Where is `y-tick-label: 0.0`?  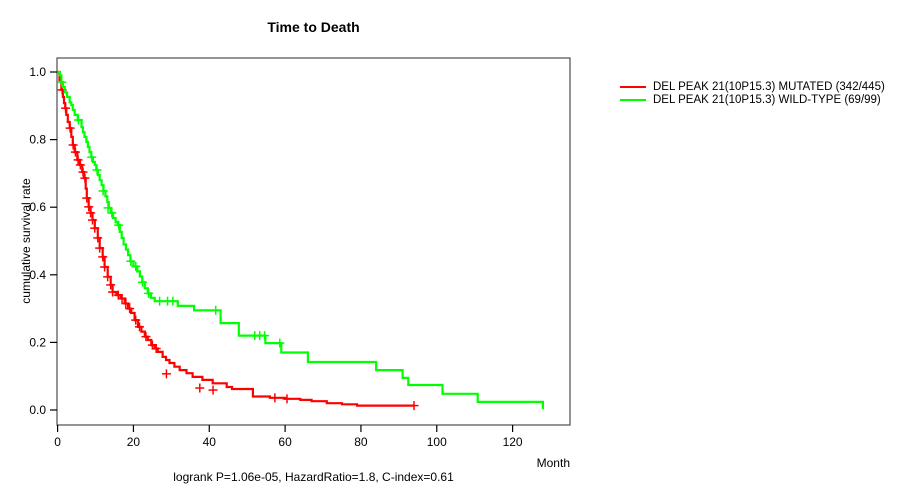
y-tick-label: 0.0 is located at coordinates (37, 410).